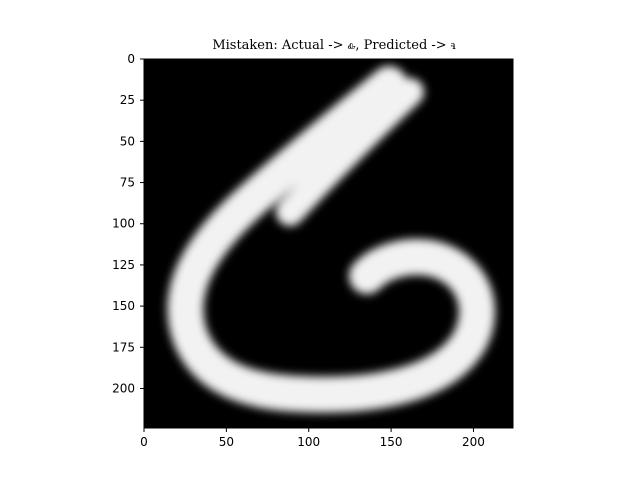  I want to click on y-tick-label: 100, so click(123, 224).